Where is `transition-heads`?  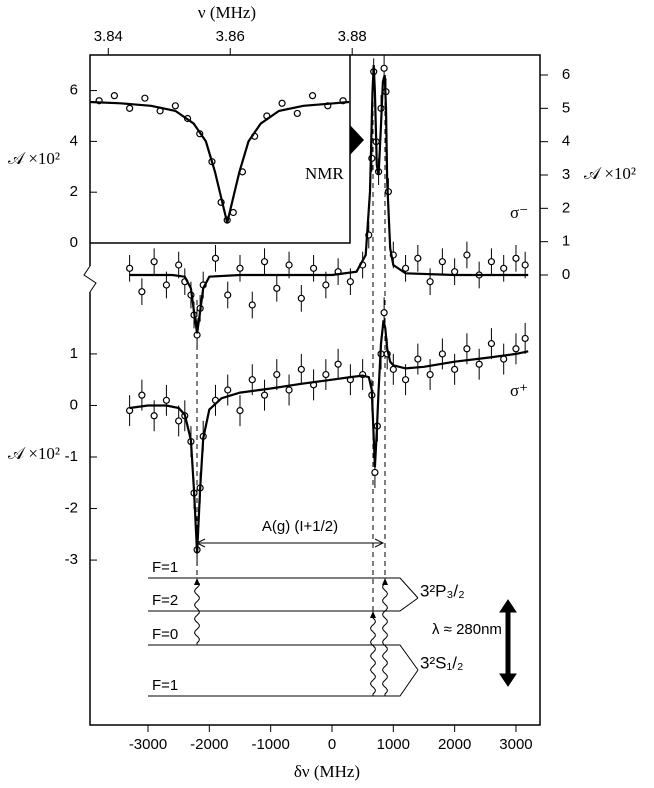 transition-heads is located at coordinates (508, 643).